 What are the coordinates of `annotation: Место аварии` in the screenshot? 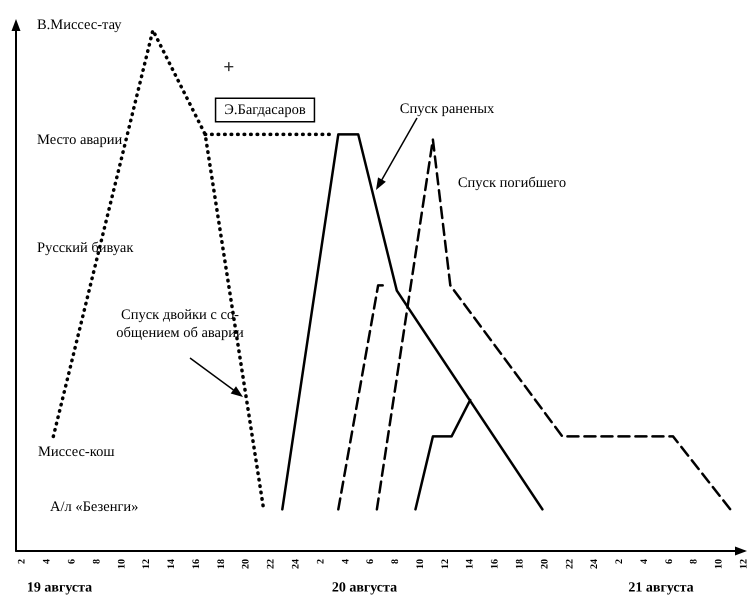 It's located at (79, 140).